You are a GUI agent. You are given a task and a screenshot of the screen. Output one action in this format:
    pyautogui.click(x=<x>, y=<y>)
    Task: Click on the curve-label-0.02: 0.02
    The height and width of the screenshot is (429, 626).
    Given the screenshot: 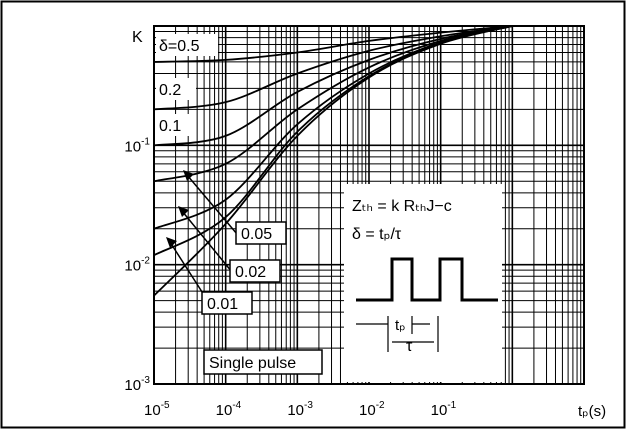 What is the action you would take?
    pyautogui.click(x=255, y=271)
    